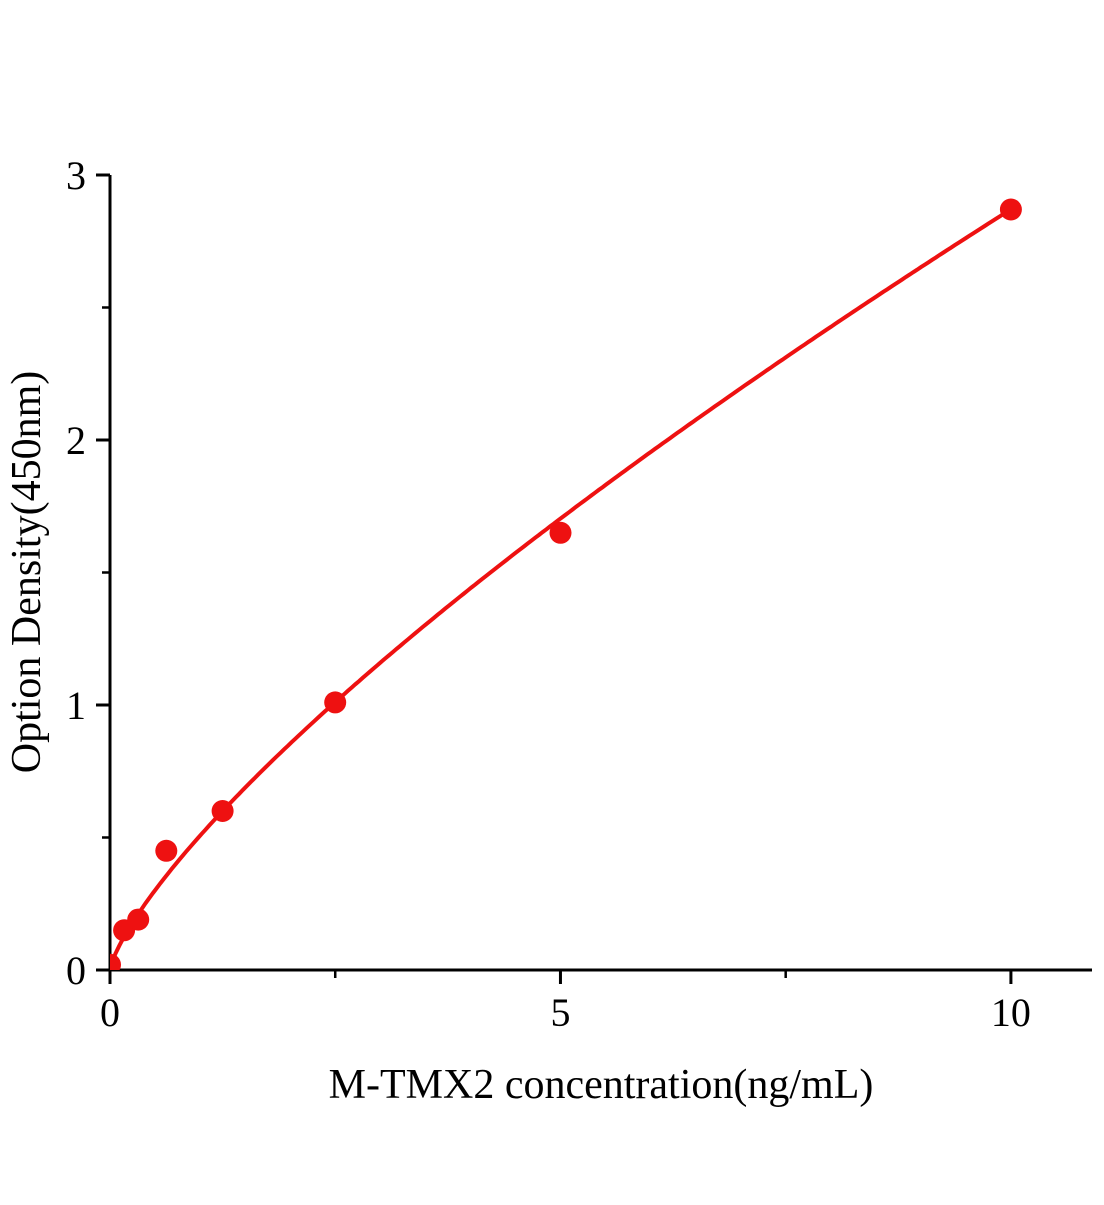 Image resolution: width=1104 pixels, height=1205 pixels. What do you see at coordinates (560, 1012) in the screenshot?
I see `x-tick-label: 5` at bounding box center [560, 1012].